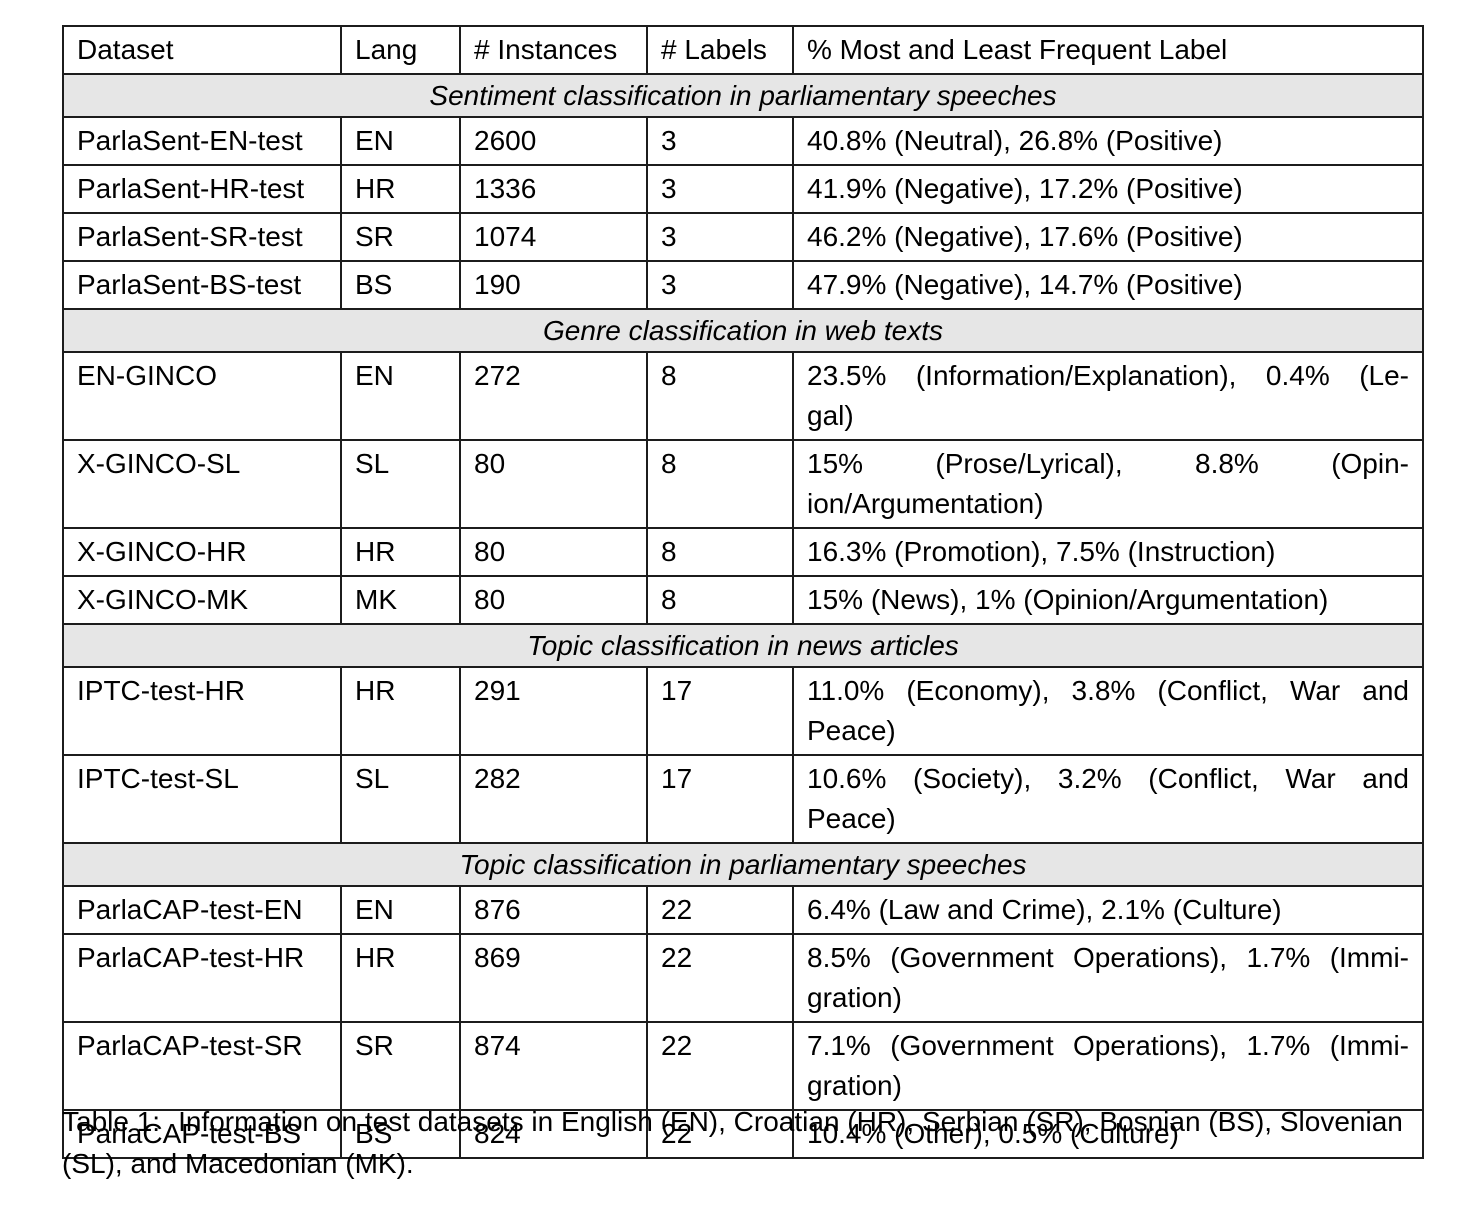  What do you see at coordinates (553, 711) in the screenshot?
I see `cell-instances: 291` at bounding box center [553, 711].